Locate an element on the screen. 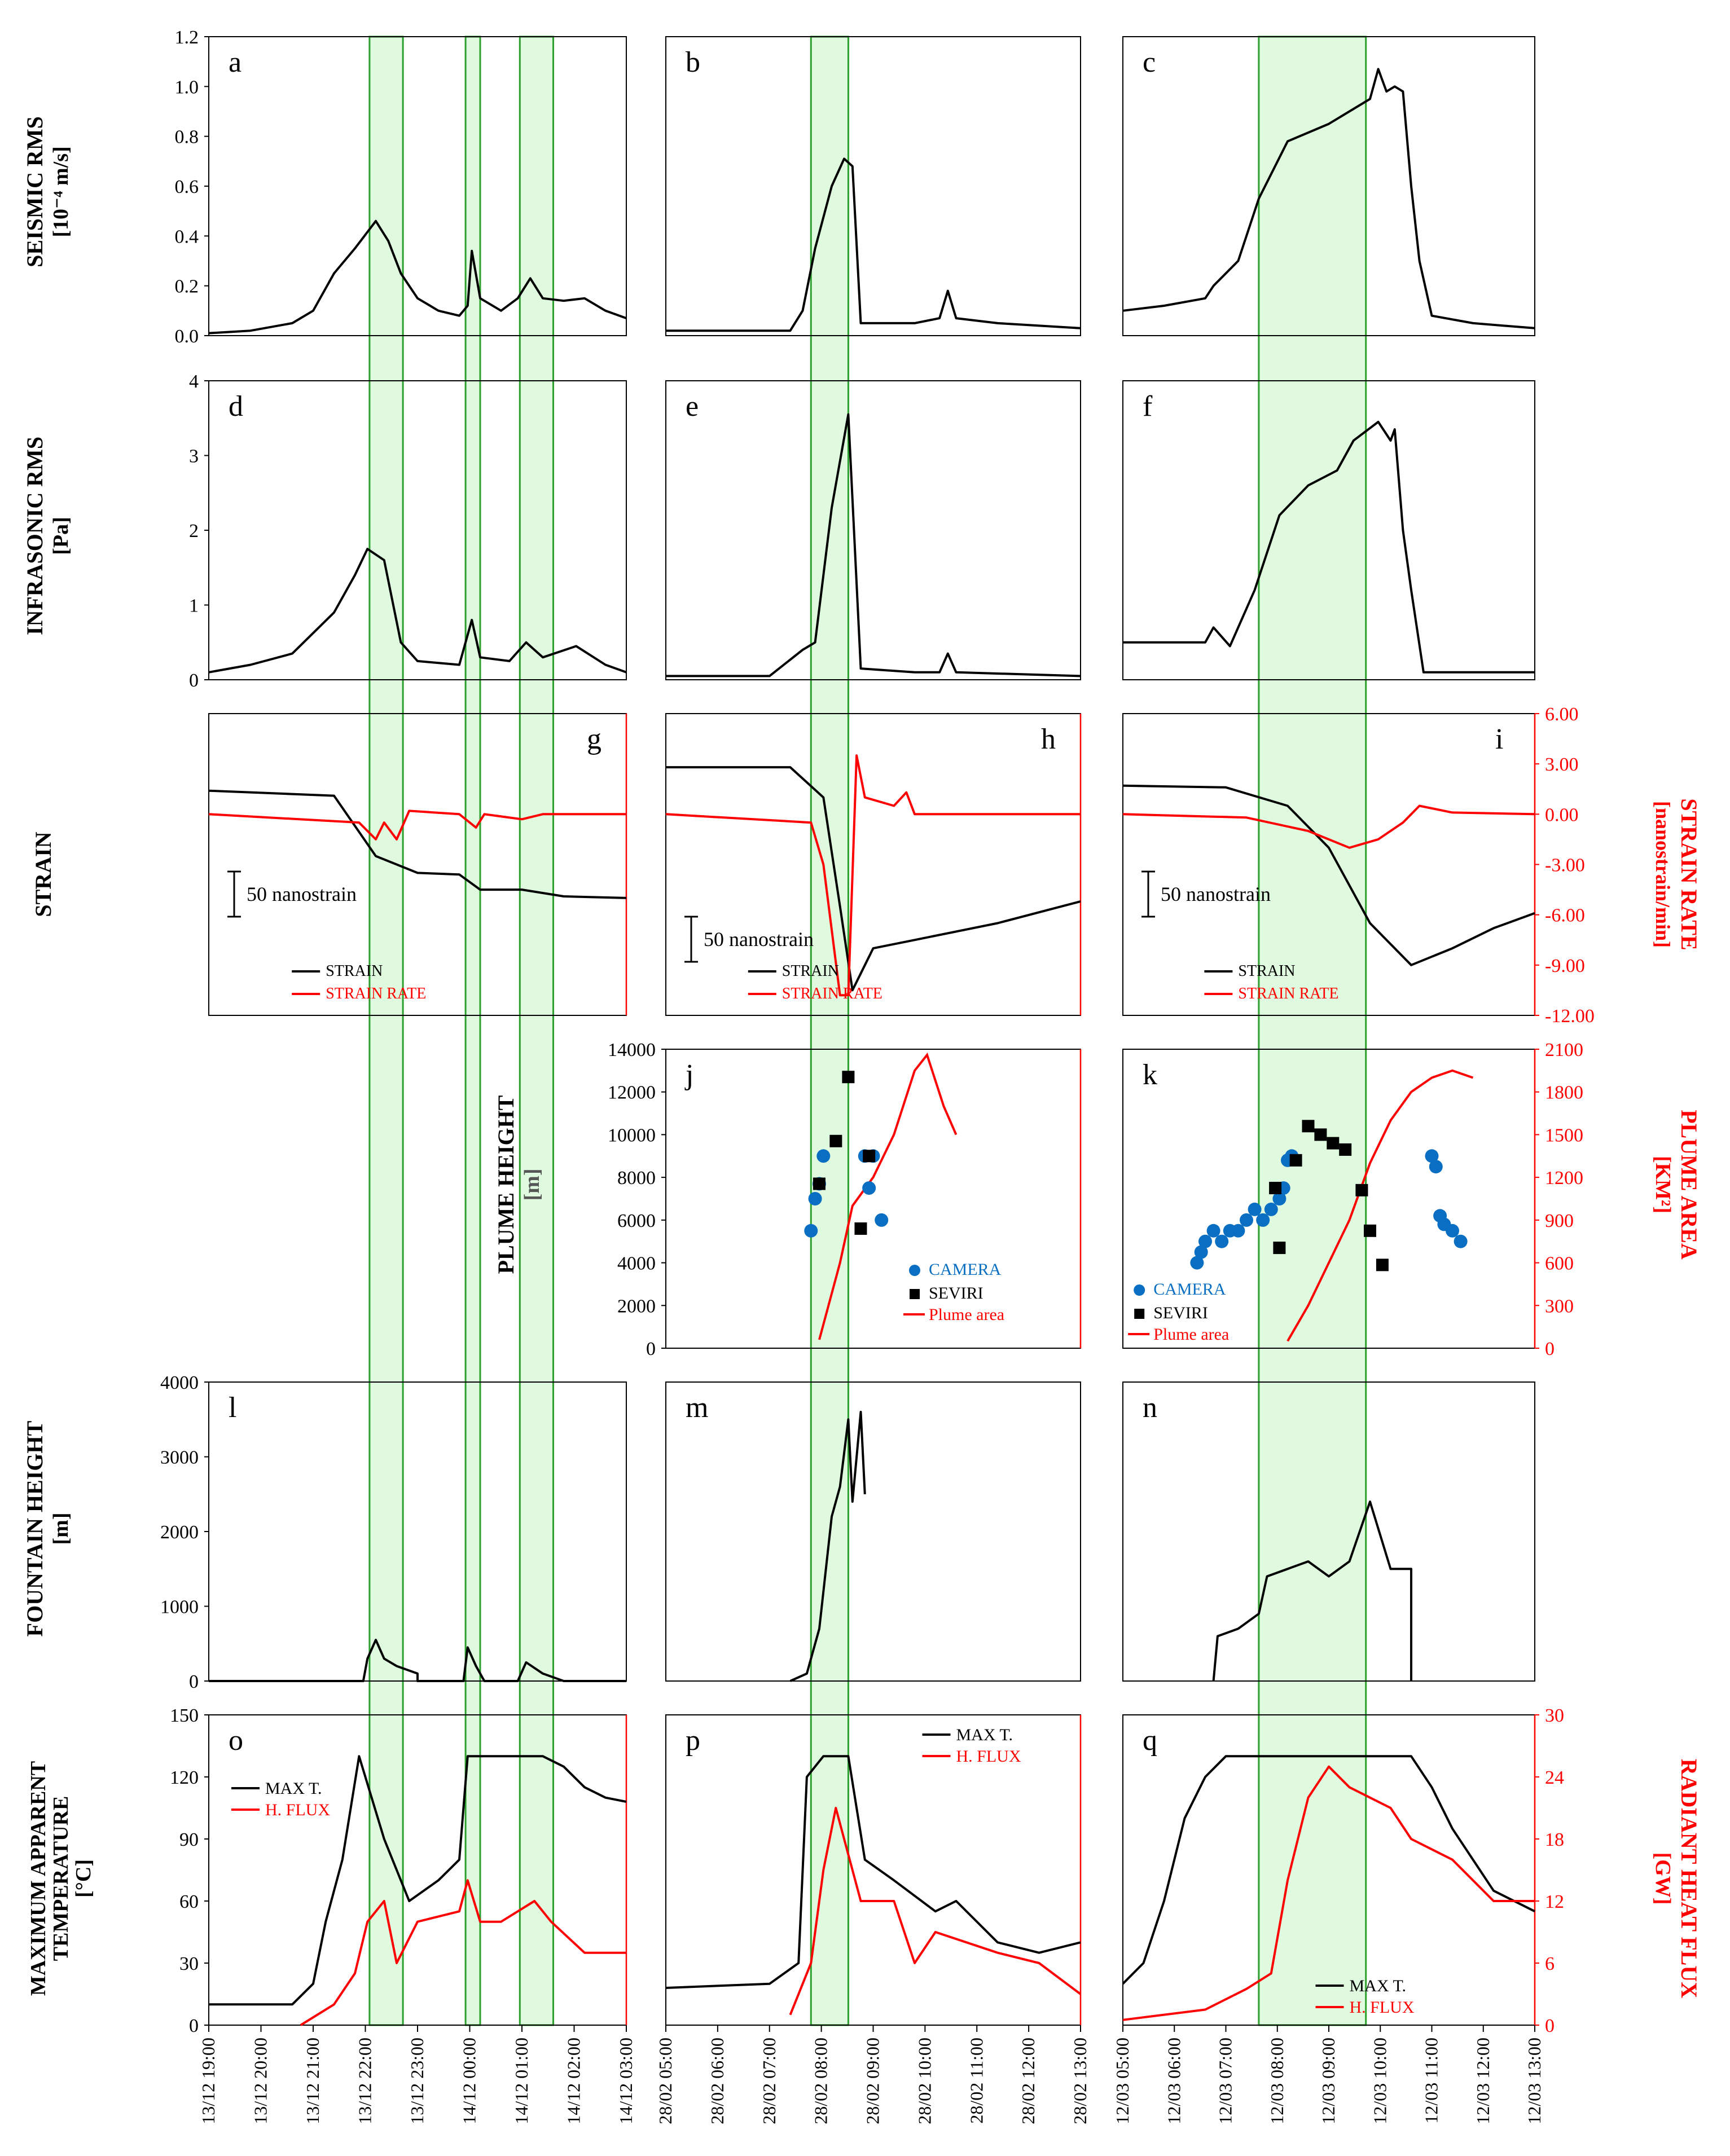 The height and width of the screenshot is (2156, 1730). x-tick-label: 12/03 13:00 is located at coordinates (1534, 2081).